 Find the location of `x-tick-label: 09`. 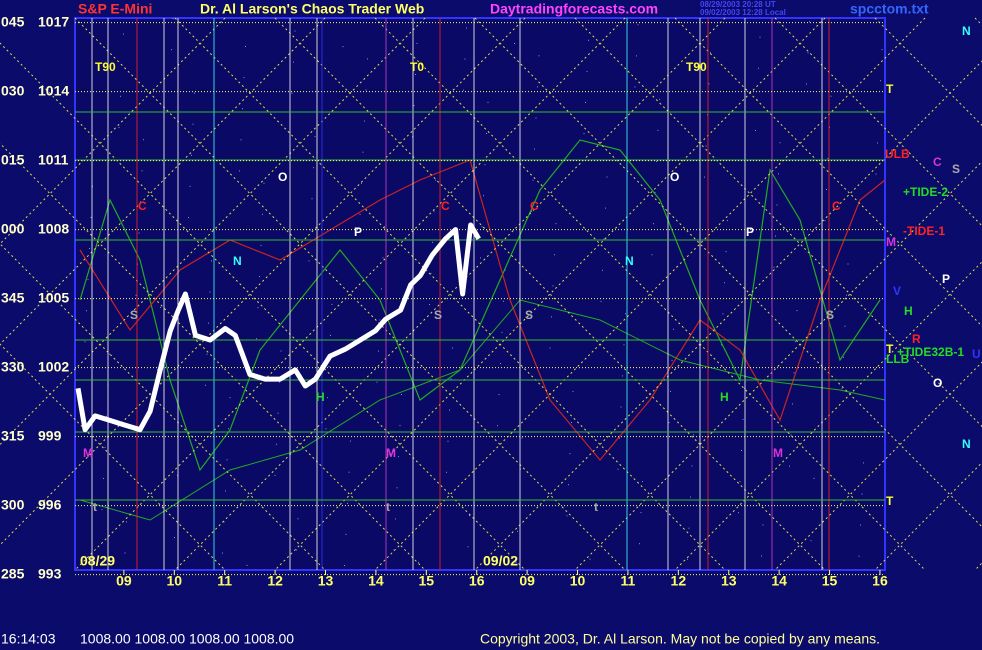

x-tick-label: 09 is located at coordinates (527, 581).